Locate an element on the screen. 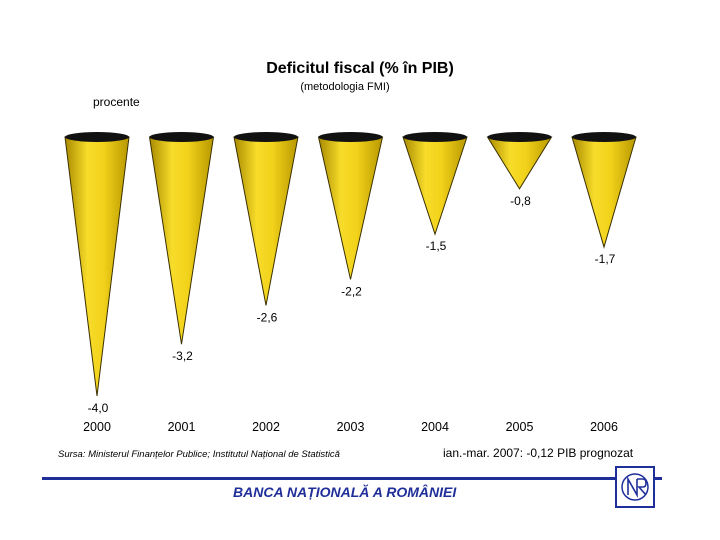 Image resolution: width=720 pixels, height=540 pixels. cone-top-2001 is located at coordinates (181, 137).